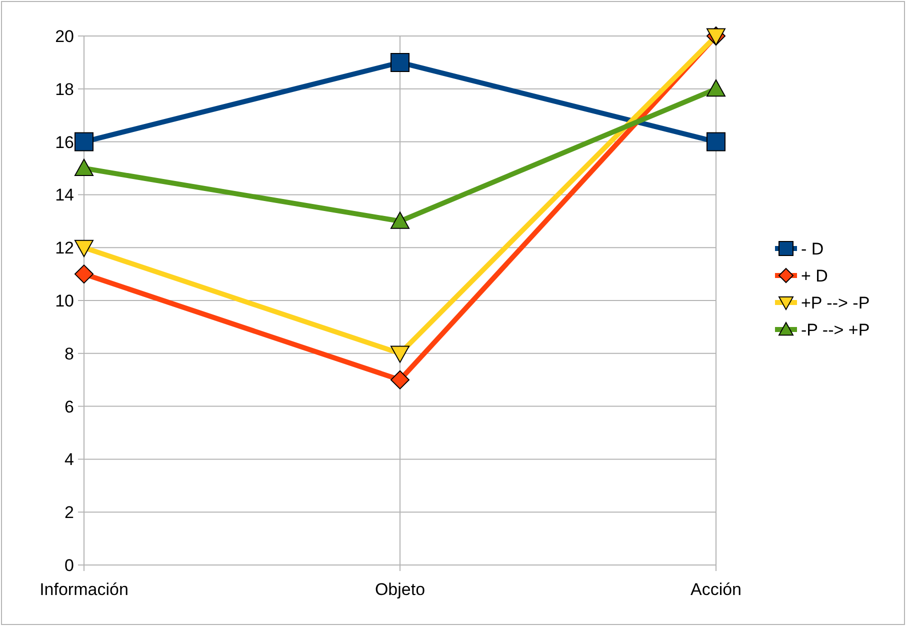 The height and width of the screenshot is (626, 906). Describe the element at coordinates (814, 276) in the screenshot. I see `legend-label: + D` at that location.